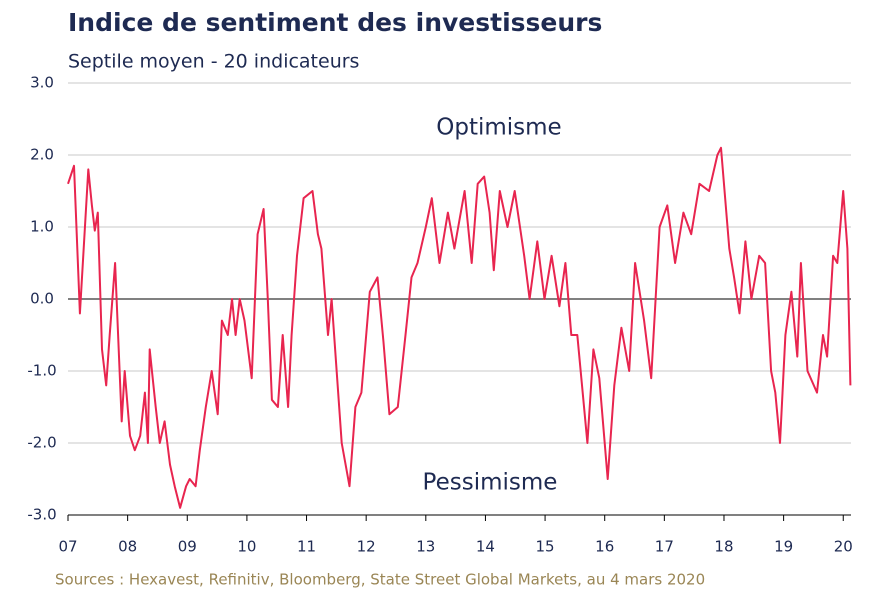 Image resolution: width=877 pixels, height=602 pixels. I want to click on y-tick-label: 2.0, so click(42, 155).